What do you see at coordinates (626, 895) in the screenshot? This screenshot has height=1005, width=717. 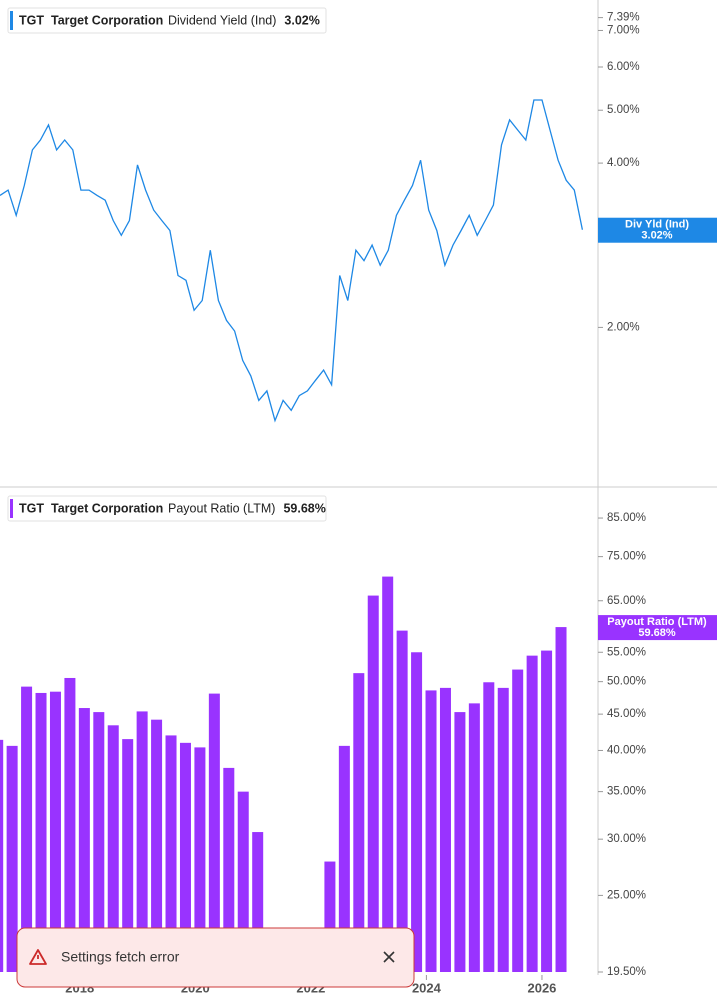 I see `y-tick-label: 25.00%` at bounding box center [626, 895].